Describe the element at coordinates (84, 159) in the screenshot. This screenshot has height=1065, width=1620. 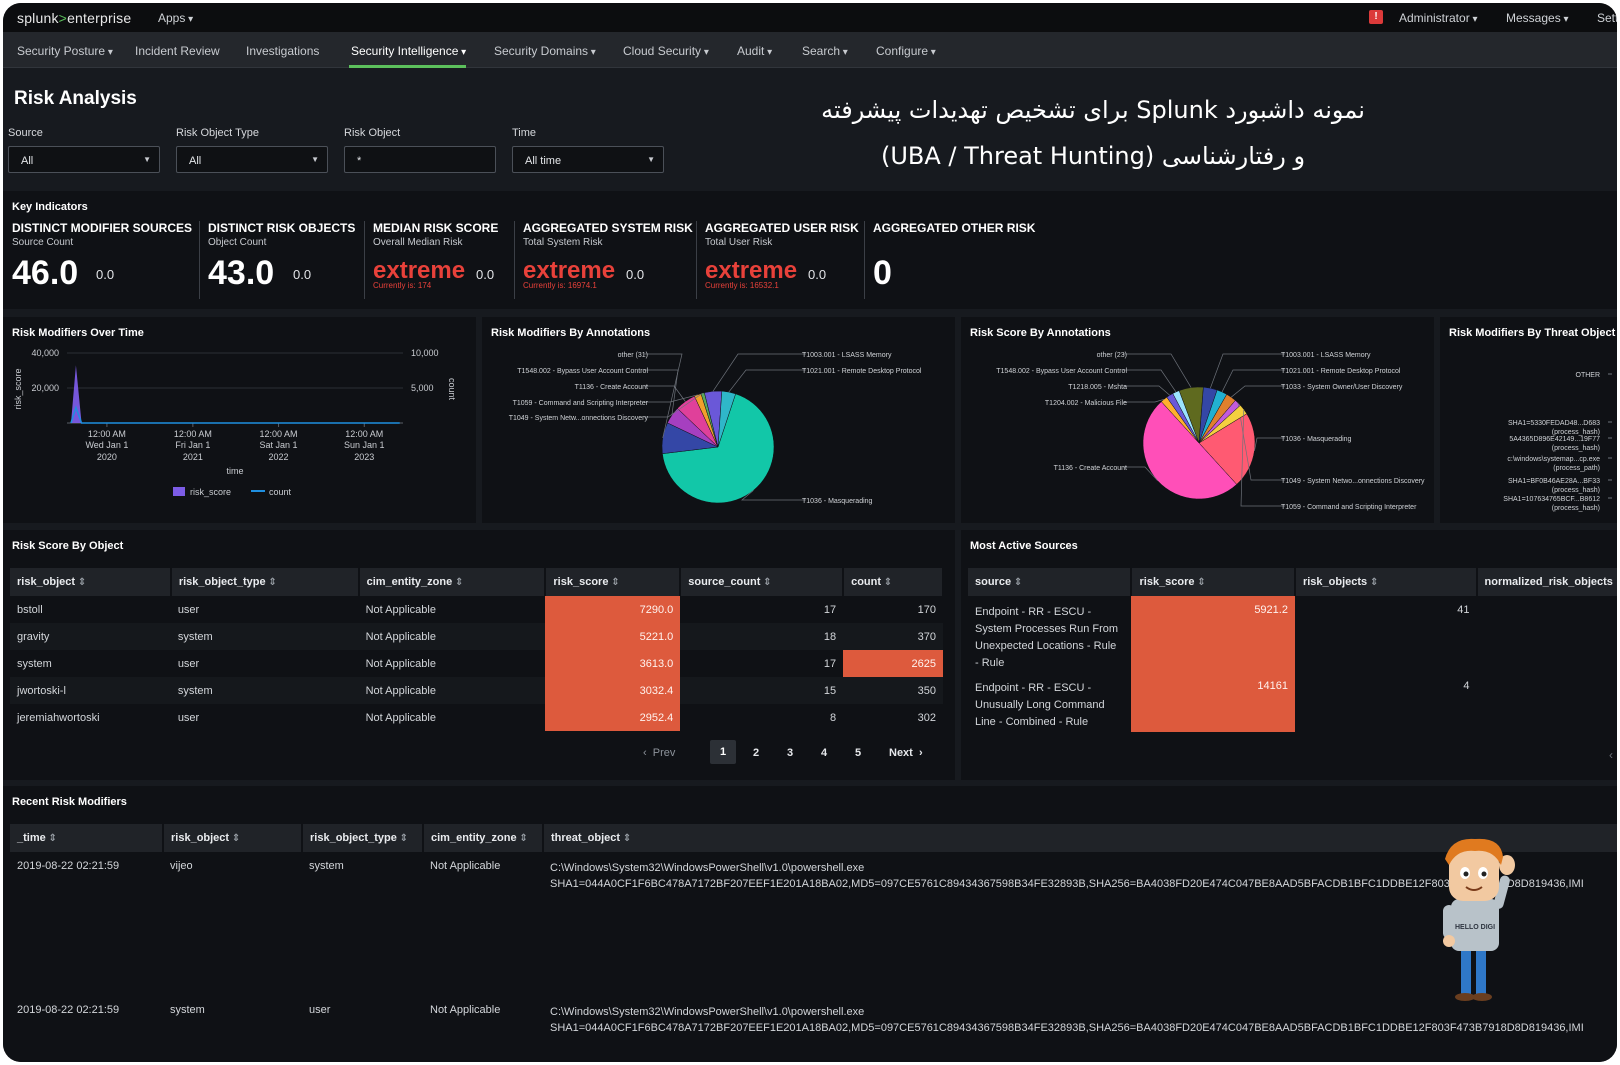
I see `source-filter-dropdown: All ▼` at that location.